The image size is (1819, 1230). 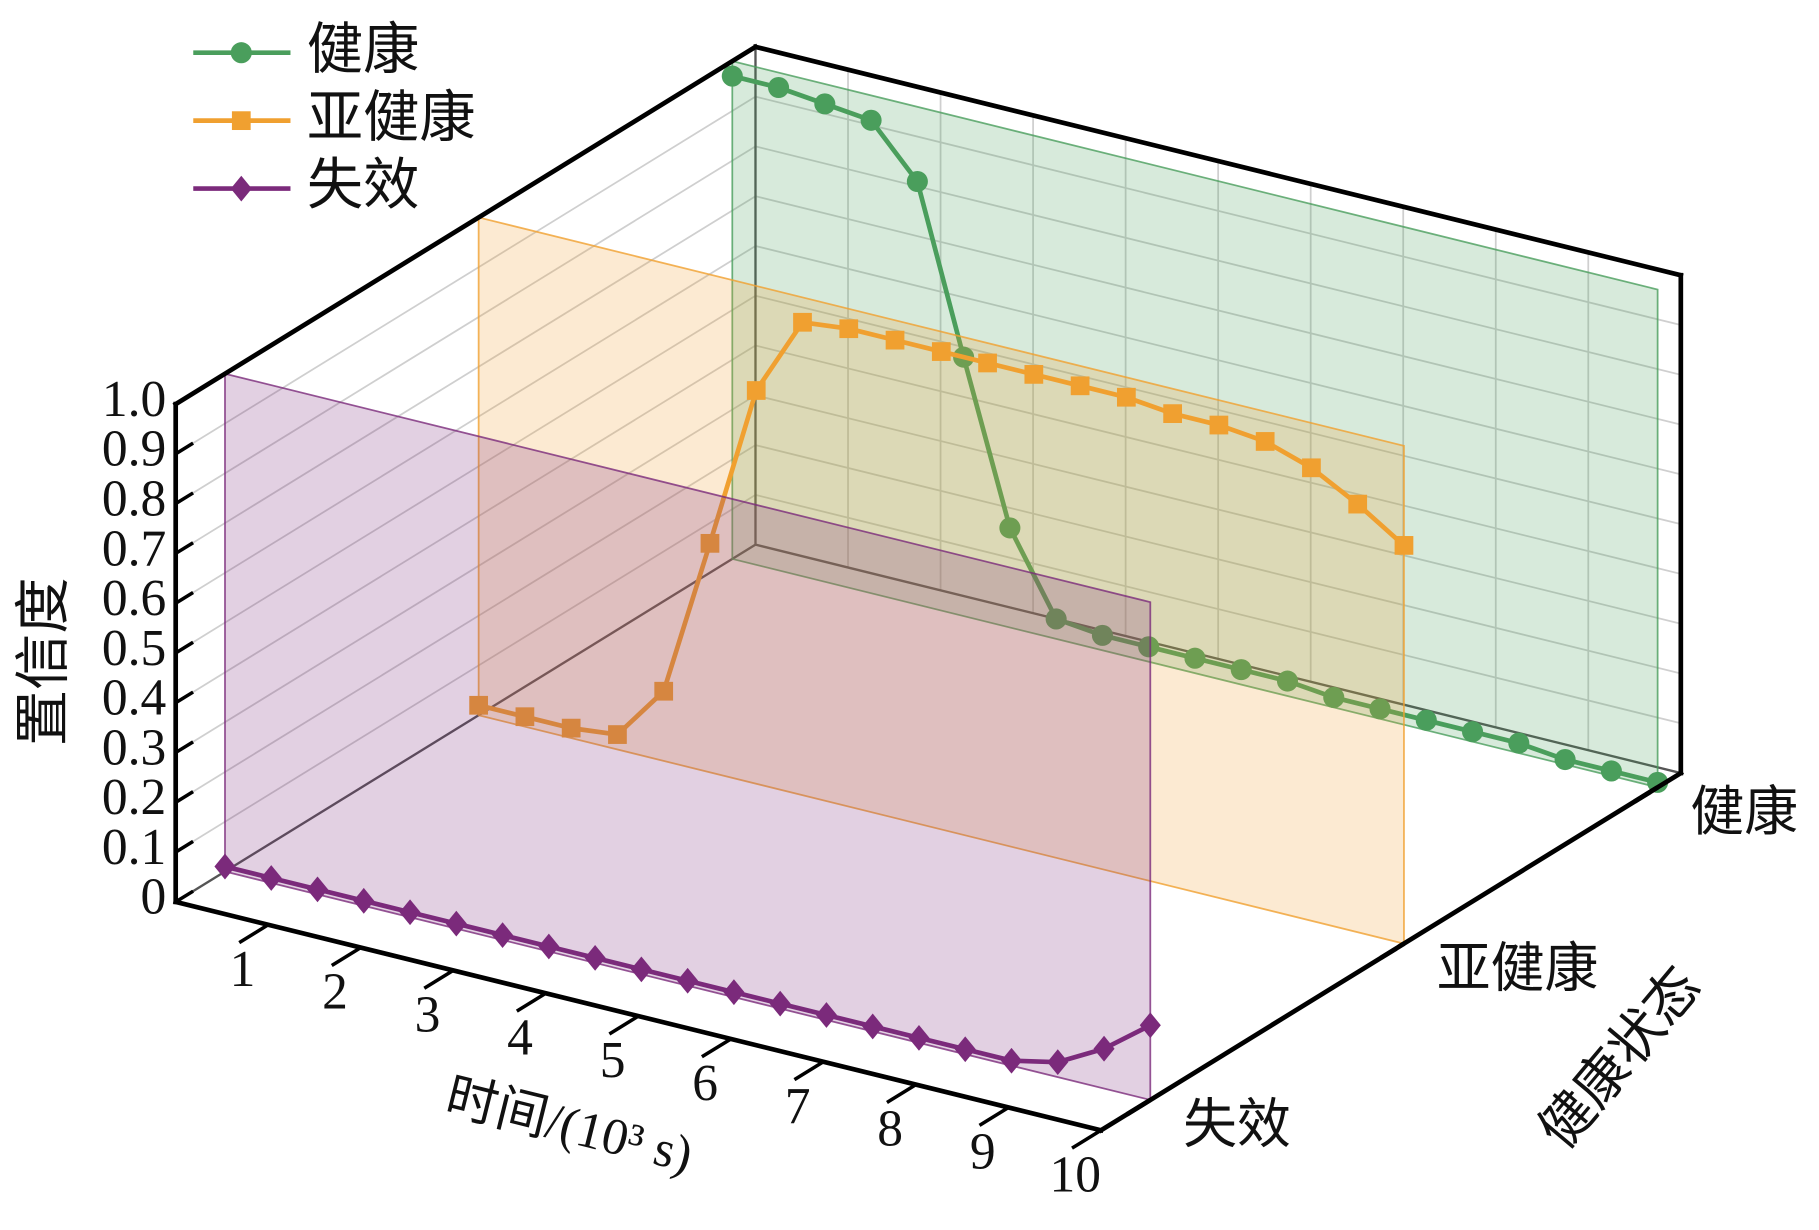 What do you see at coordinates (1237, 1124) in the screenshot?
I see `z-tick-label: 失效` at bounding box center [1237, 1124].